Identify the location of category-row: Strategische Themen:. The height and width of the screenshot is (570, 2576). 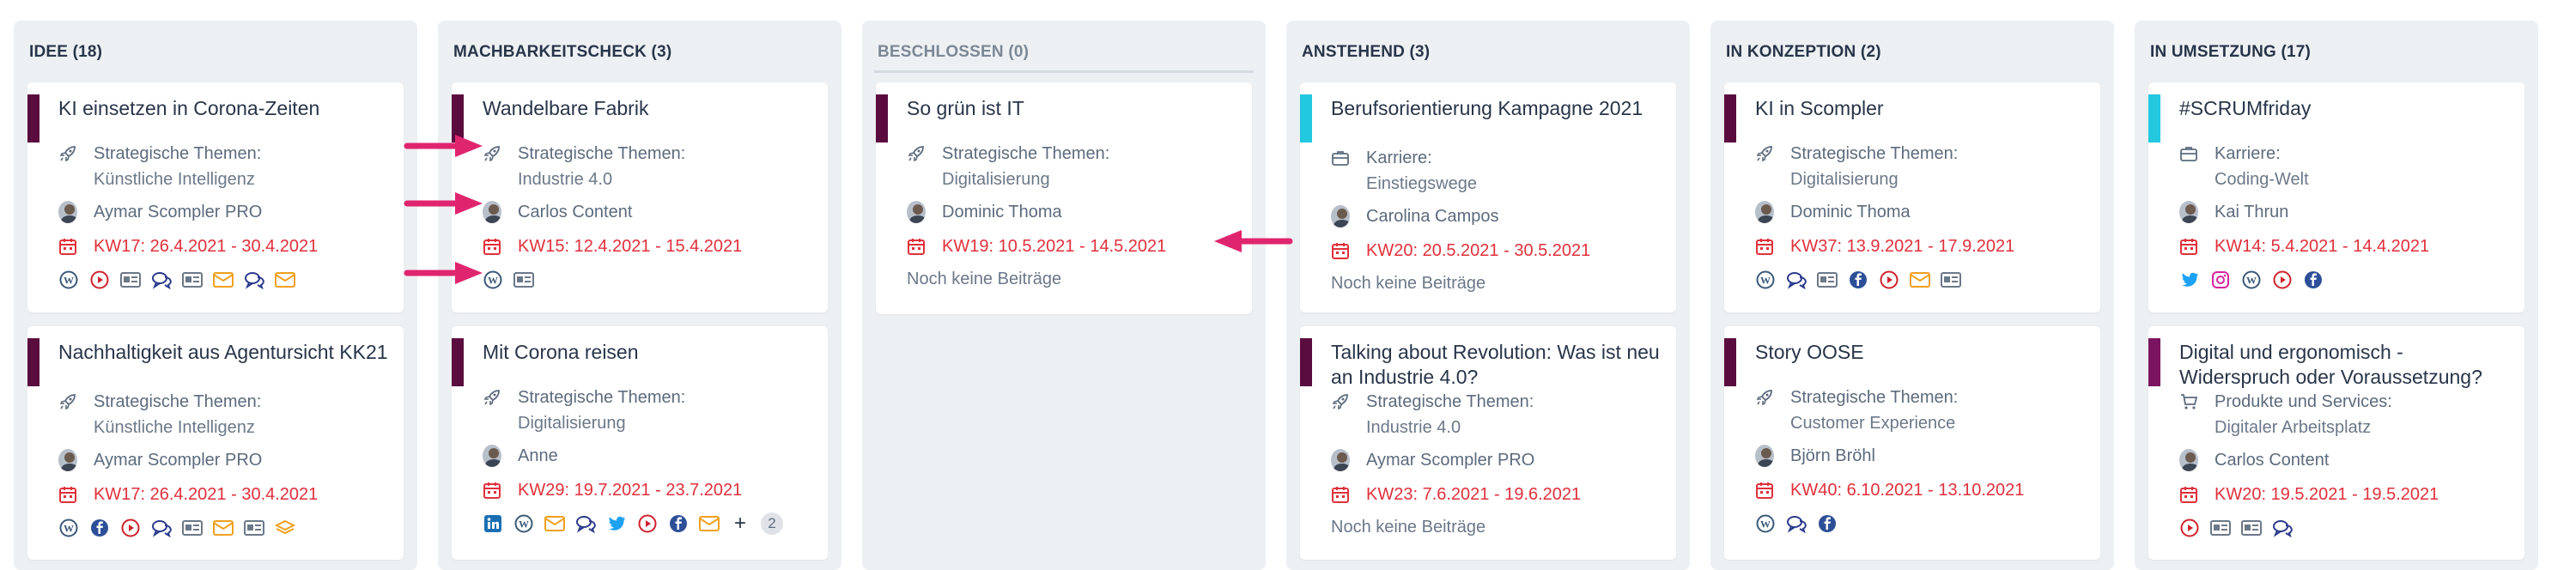
(1008, 153).